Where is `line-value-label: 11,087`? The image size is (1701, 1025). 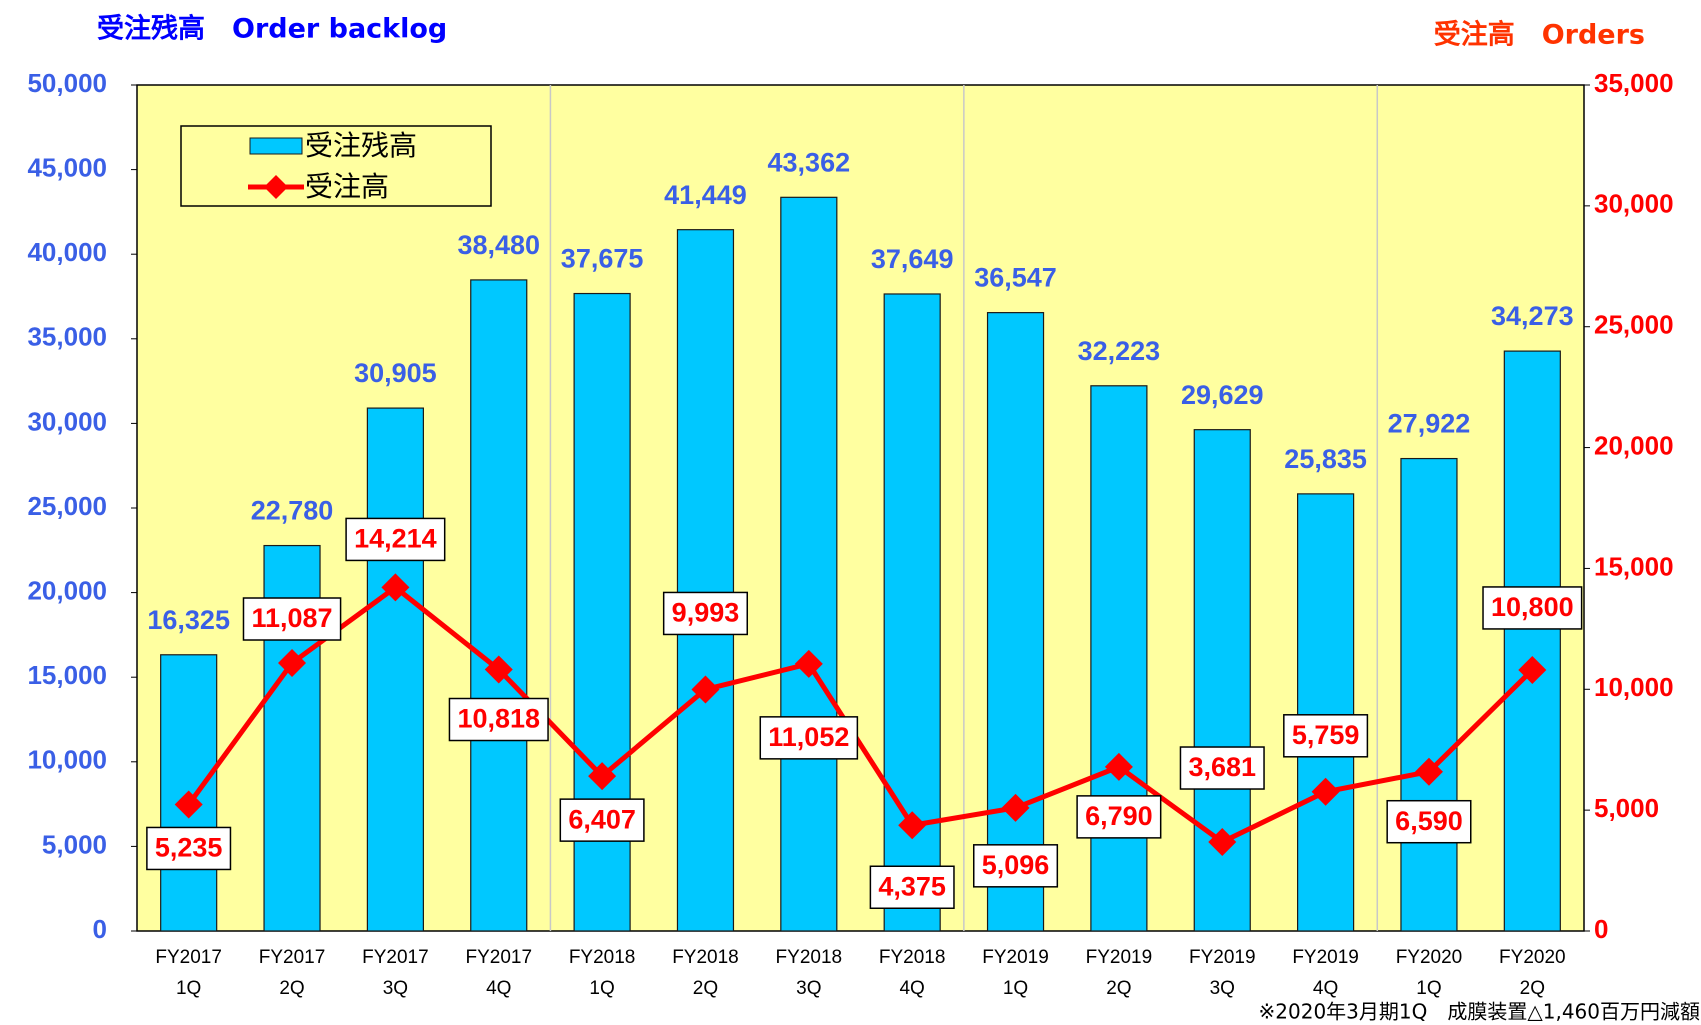
line-value-label: 11,087 is located at coordinates (291, 618).